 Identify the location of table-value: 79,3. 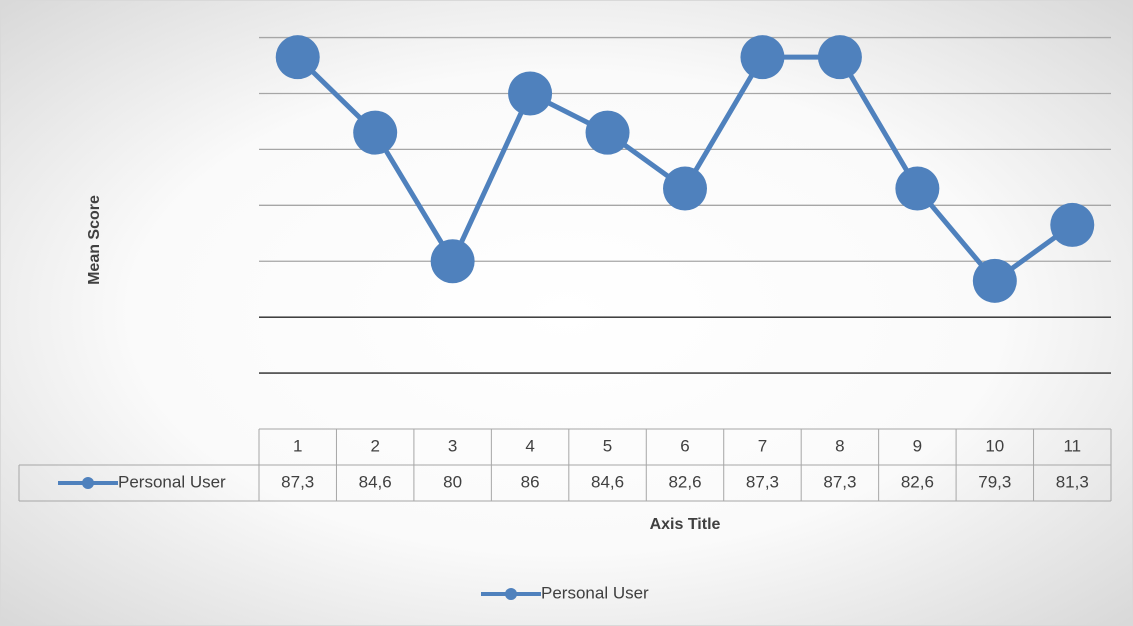
(994, 481).